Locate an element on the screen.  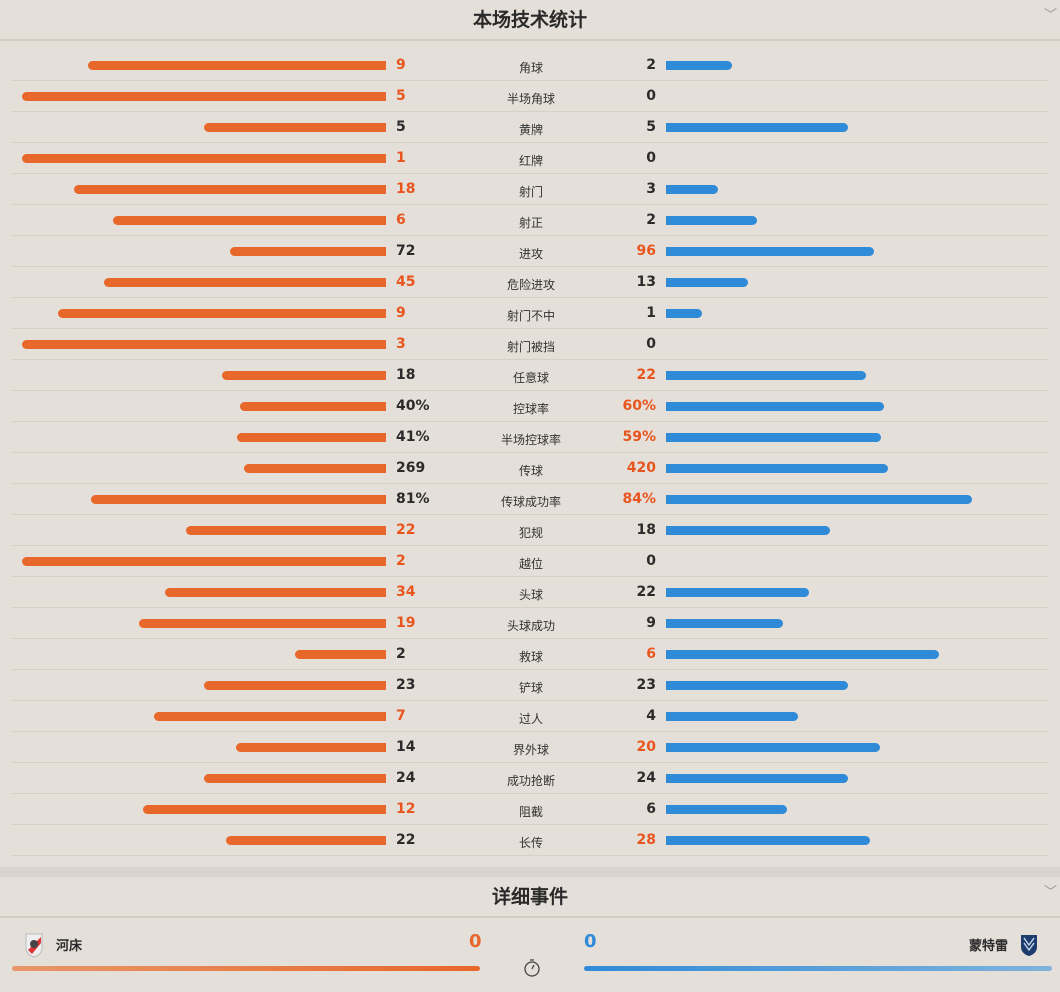
section-divider is located at coordinates (530, 872).